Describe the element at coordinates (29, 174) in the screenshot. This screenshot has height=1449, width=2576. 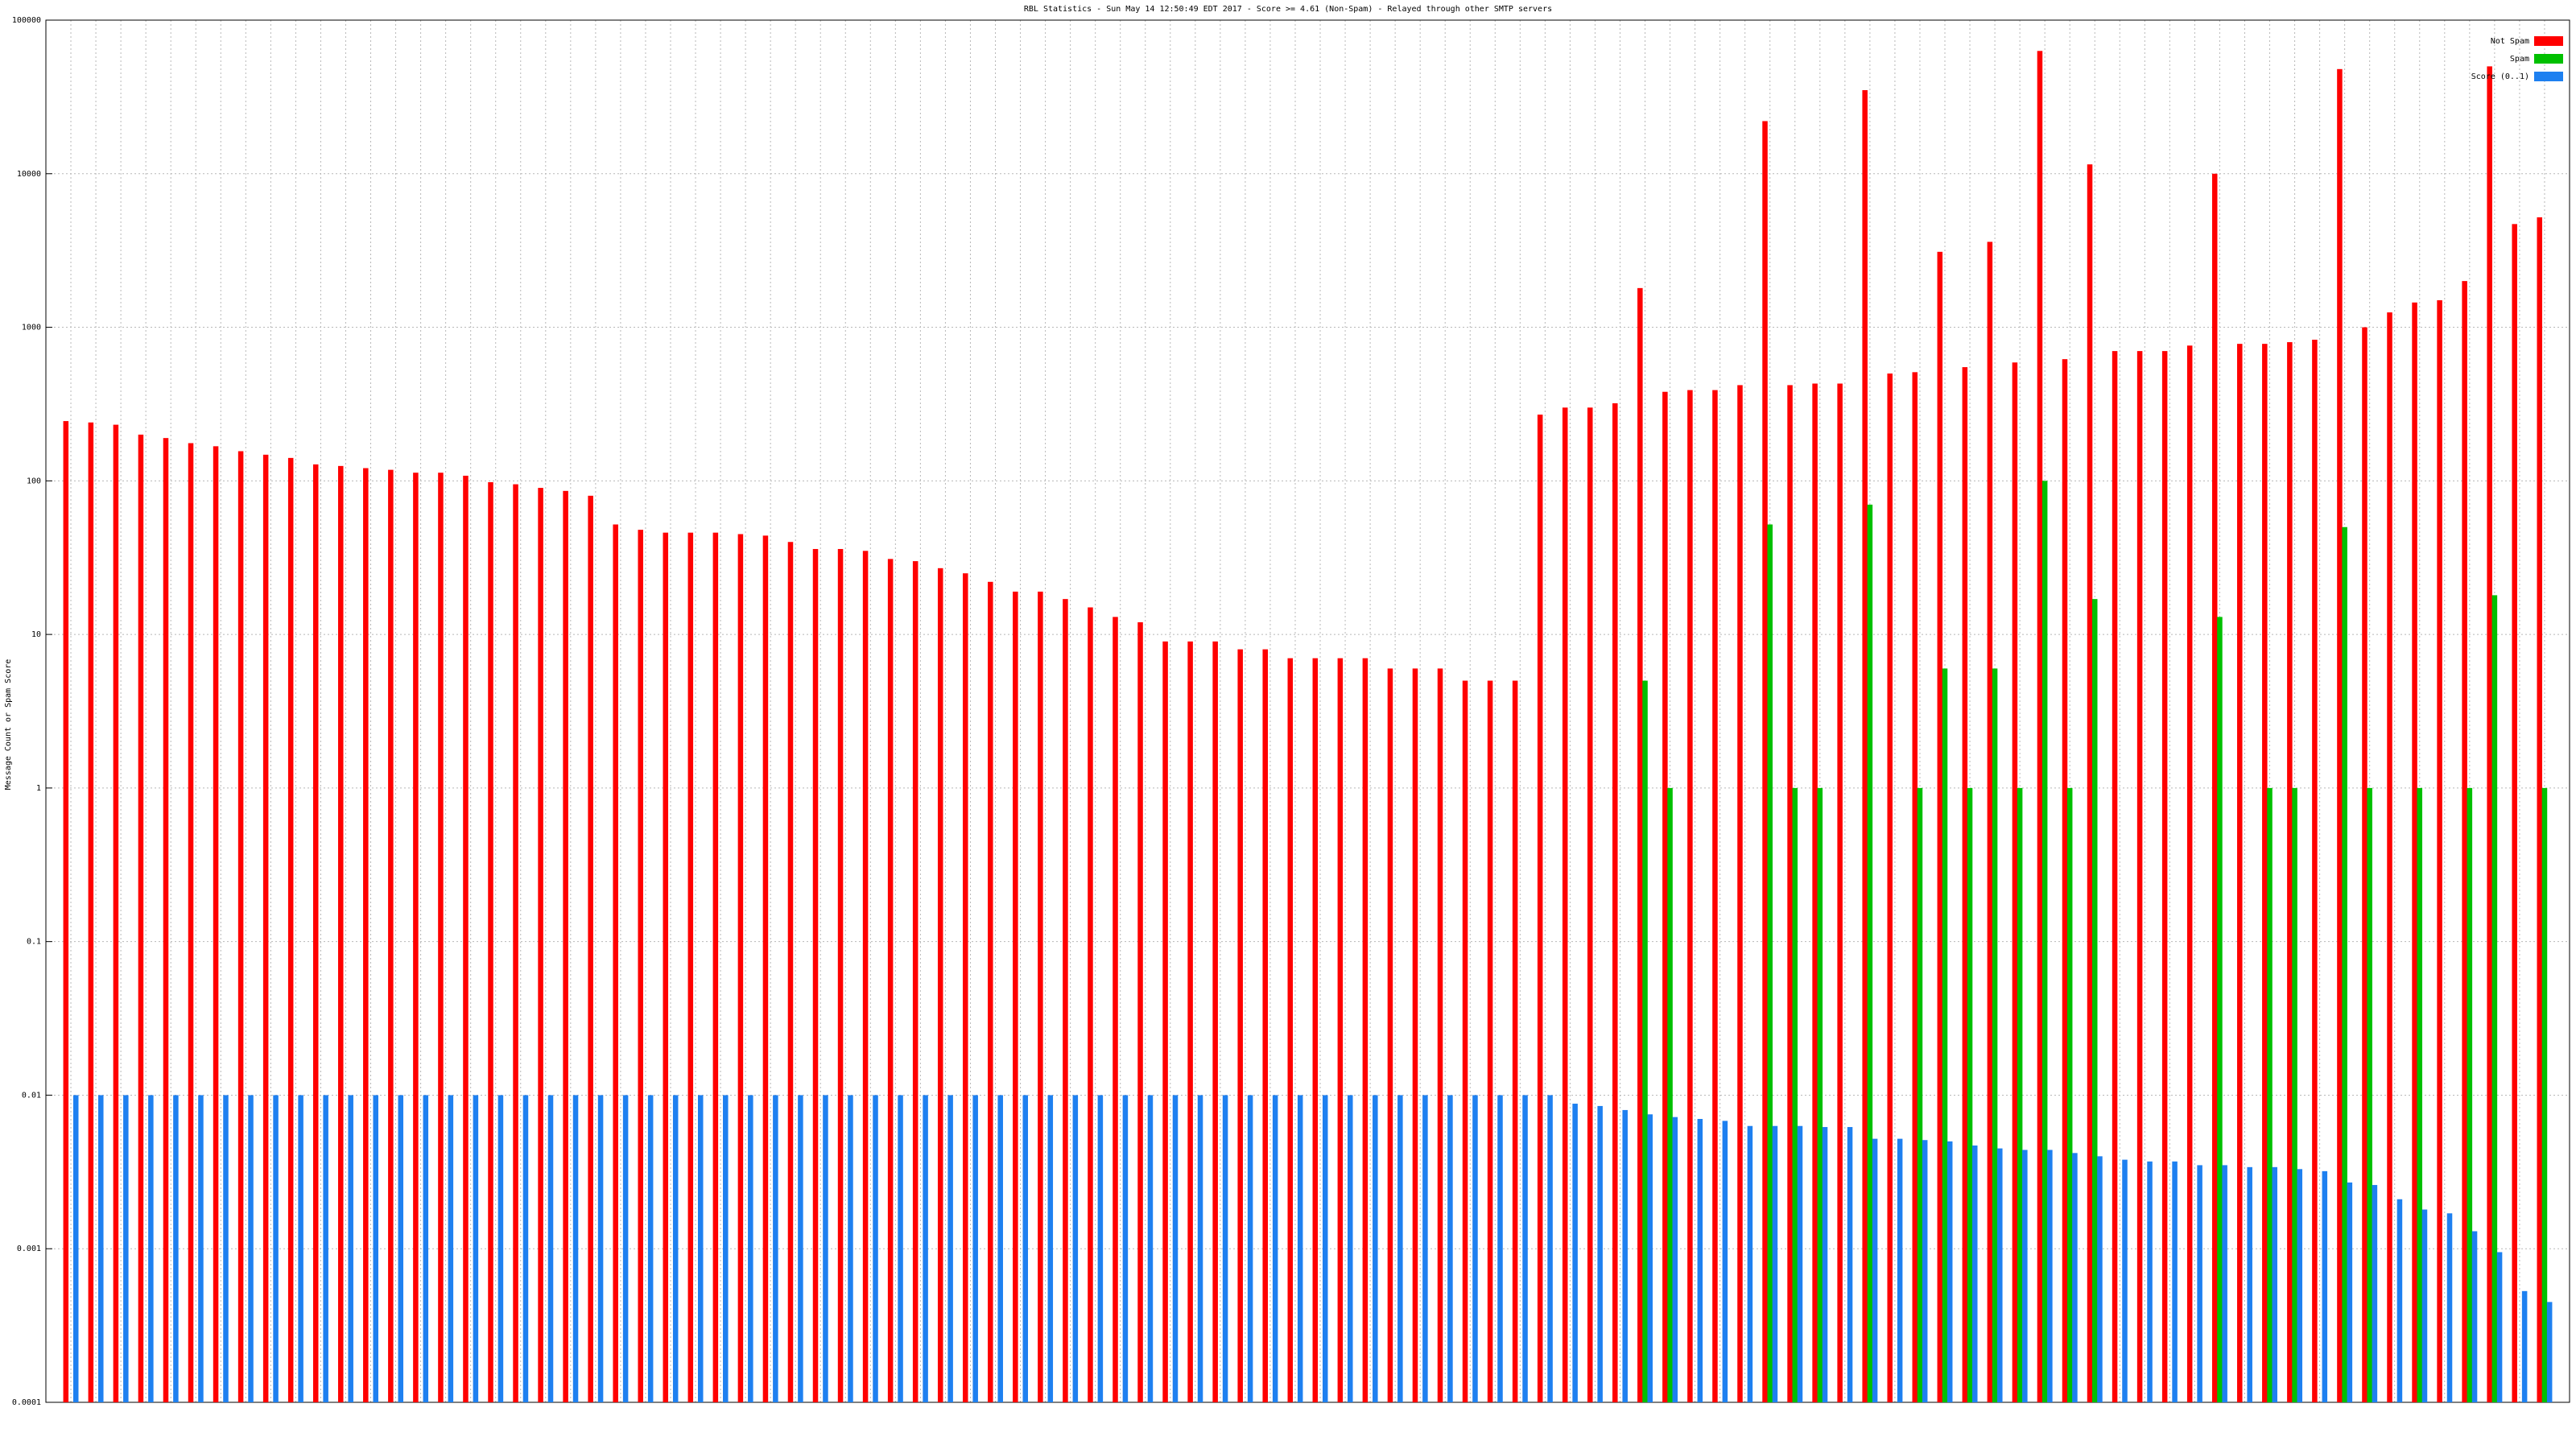
I see `y-tick-label: 10000` at that location.